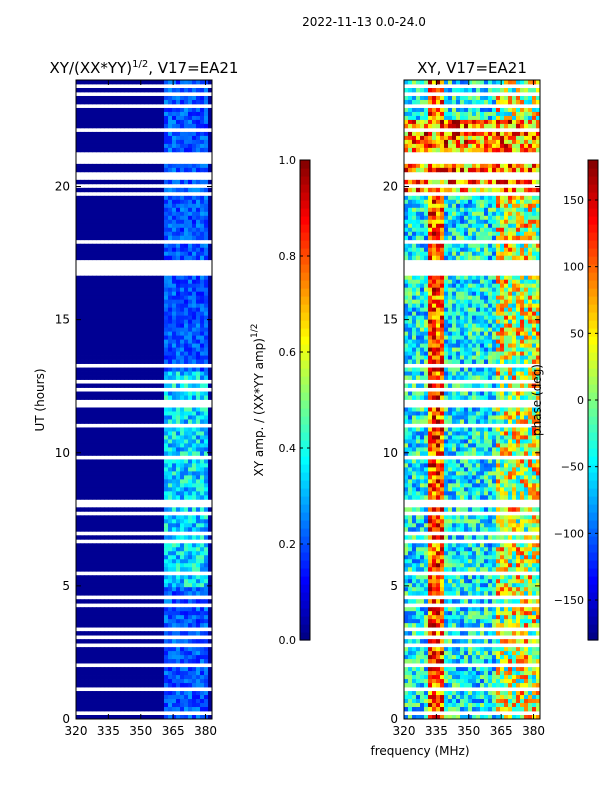 This screenshot has width=600, height=800. What do you see at coordinates (66, 586) in the screenshot?
I see `y-tick-label: 5` at bounding box center [66, 586].